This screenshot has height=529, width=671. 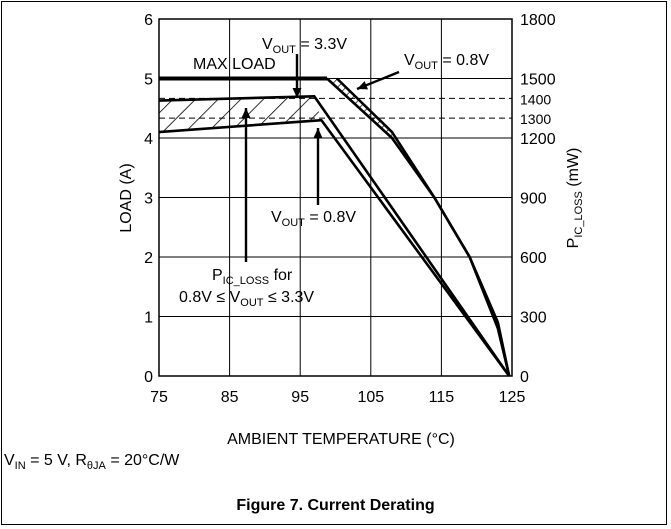 I want to click on annotation-range: 0.8V ≤ VOUT ≤ 3.3V, so click(x=246, y=299).